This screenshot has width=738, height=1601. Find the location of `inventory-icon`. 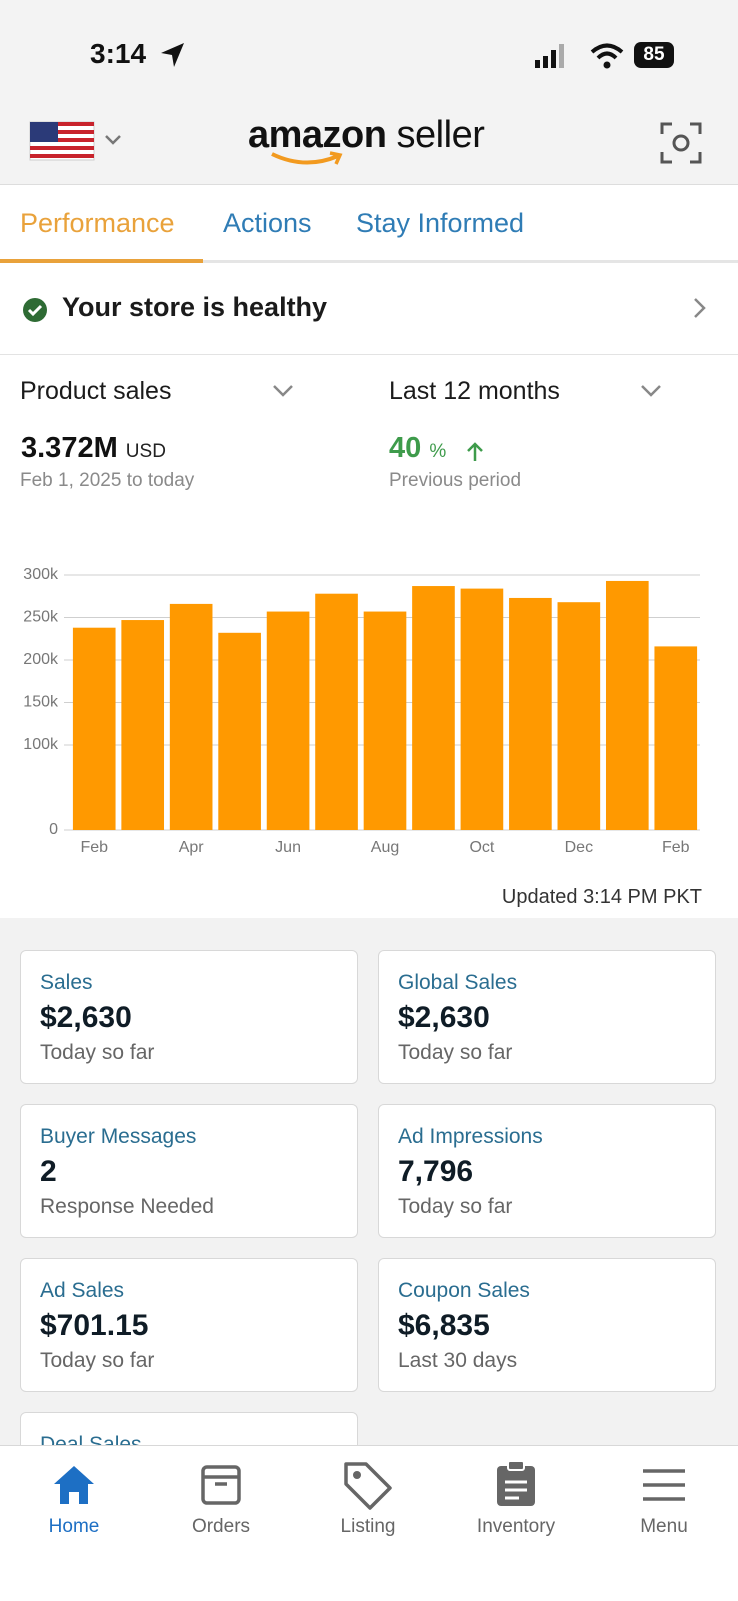

inventory-icon is located at coordinates (516, 1483).